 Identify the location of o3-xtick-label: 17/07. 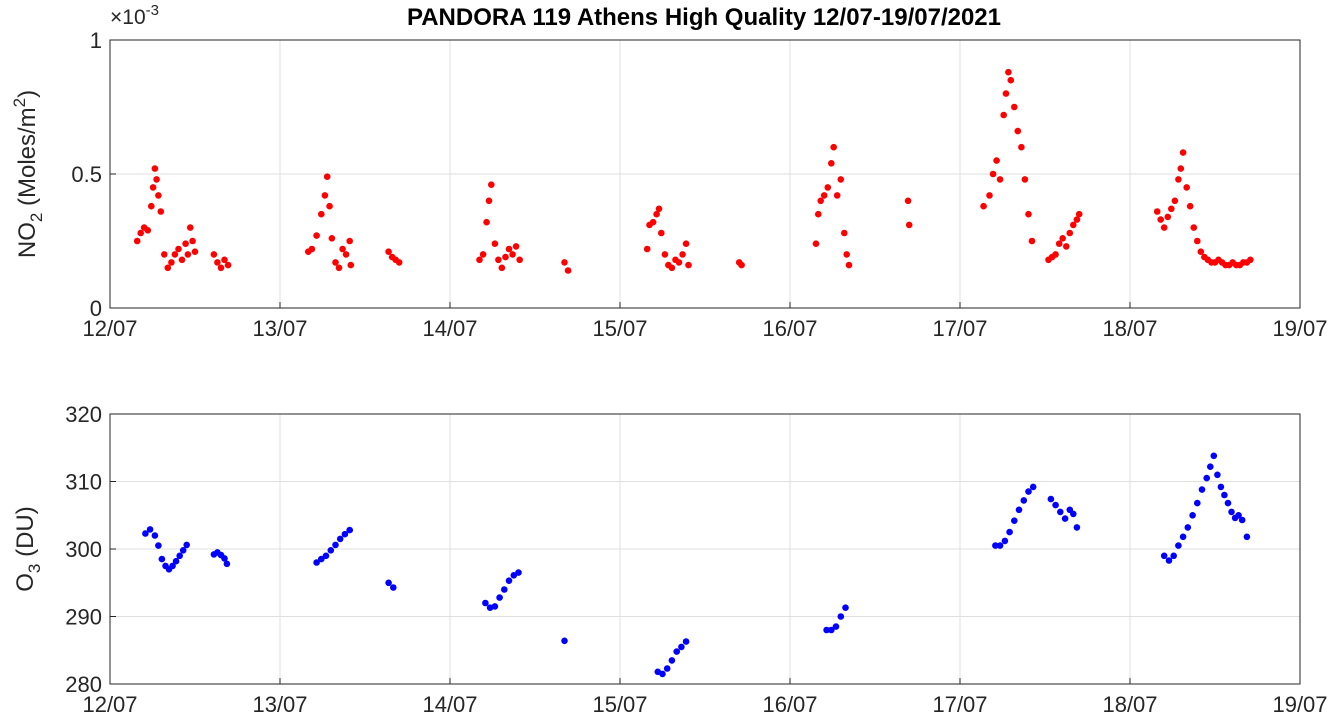
(959, 704).